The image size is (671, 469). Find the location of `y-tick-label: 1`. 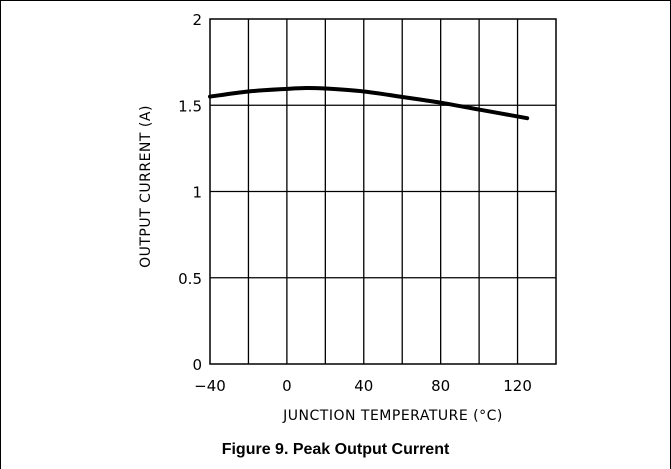

y-tick-label: 1 is located at coordinates (197, 193).